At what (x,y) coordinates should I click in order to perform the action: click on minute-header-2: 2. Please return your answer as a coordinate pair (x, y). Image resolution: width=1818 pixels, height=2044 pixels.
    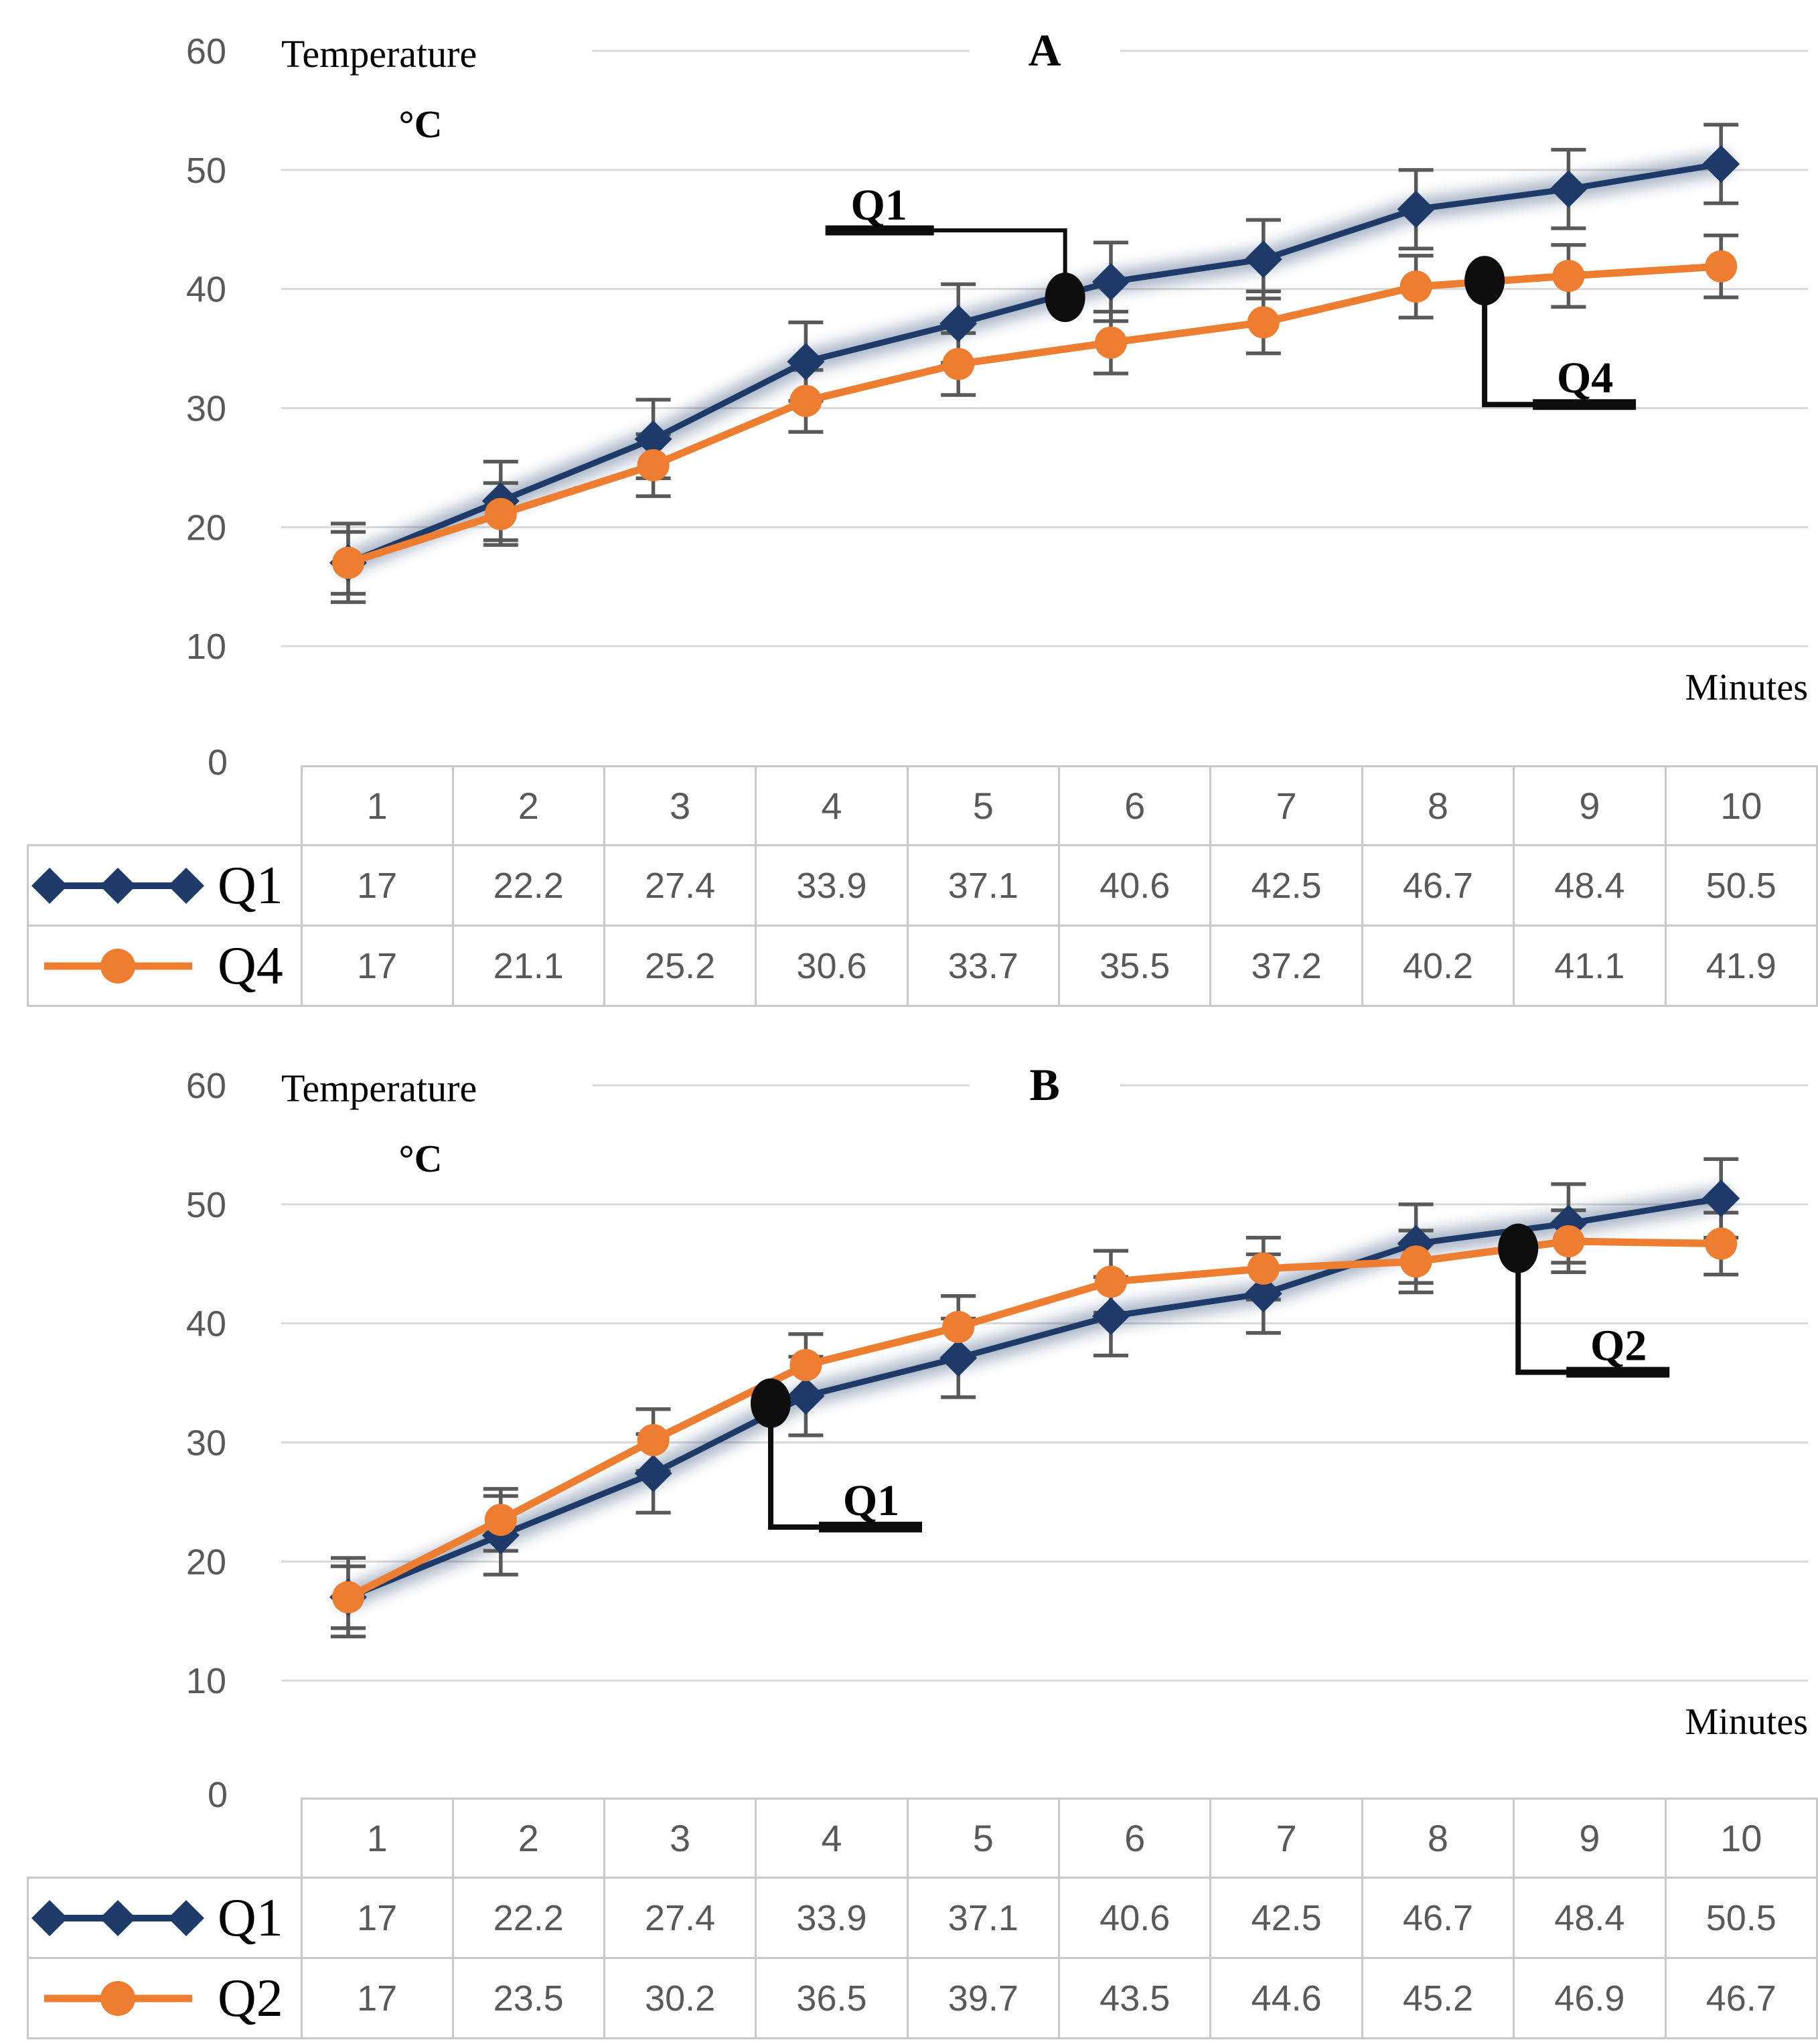
    Looking at the image, I should click on (528, 1838).